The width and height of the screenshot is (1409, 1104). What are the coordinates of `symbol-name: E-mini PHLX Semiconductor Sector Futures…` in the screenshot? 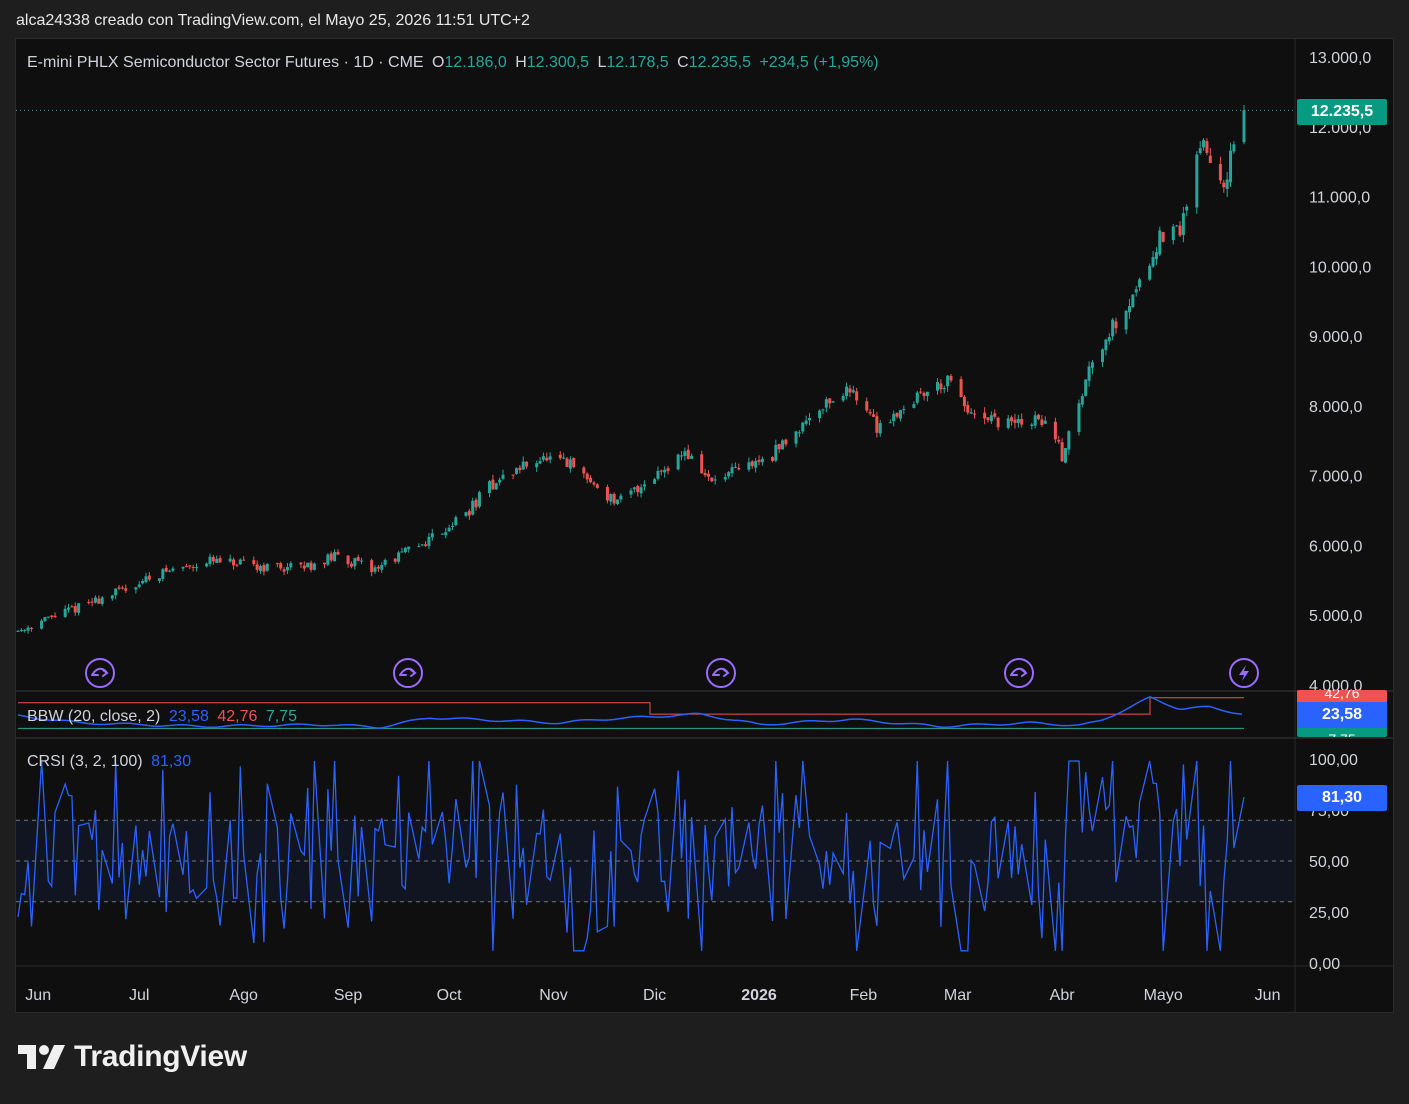 It's located at (225, 62).